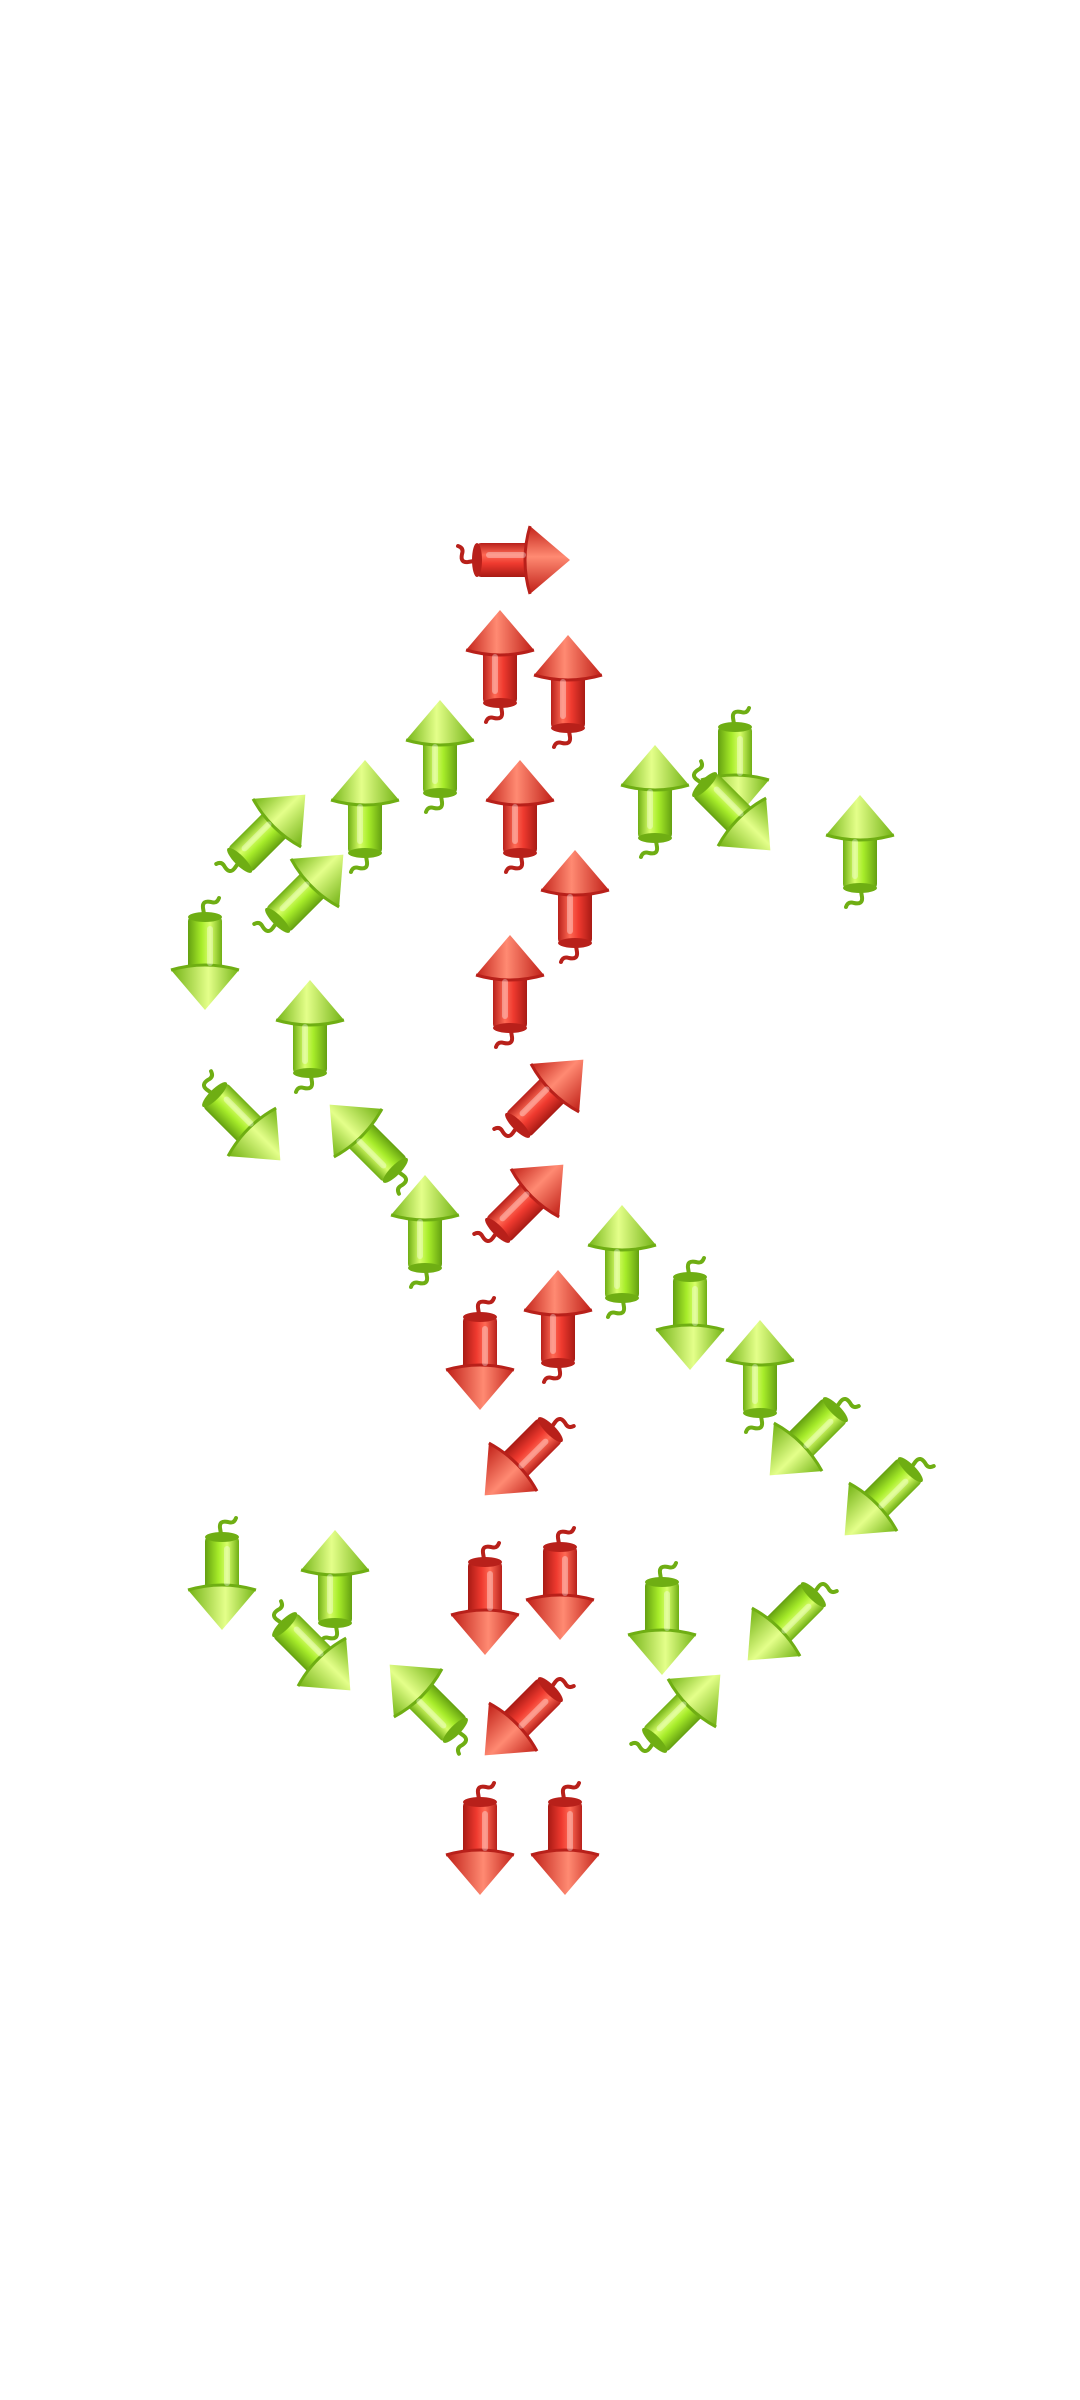  I want to click on red-rocket-arrow-right, so click(513, 560).